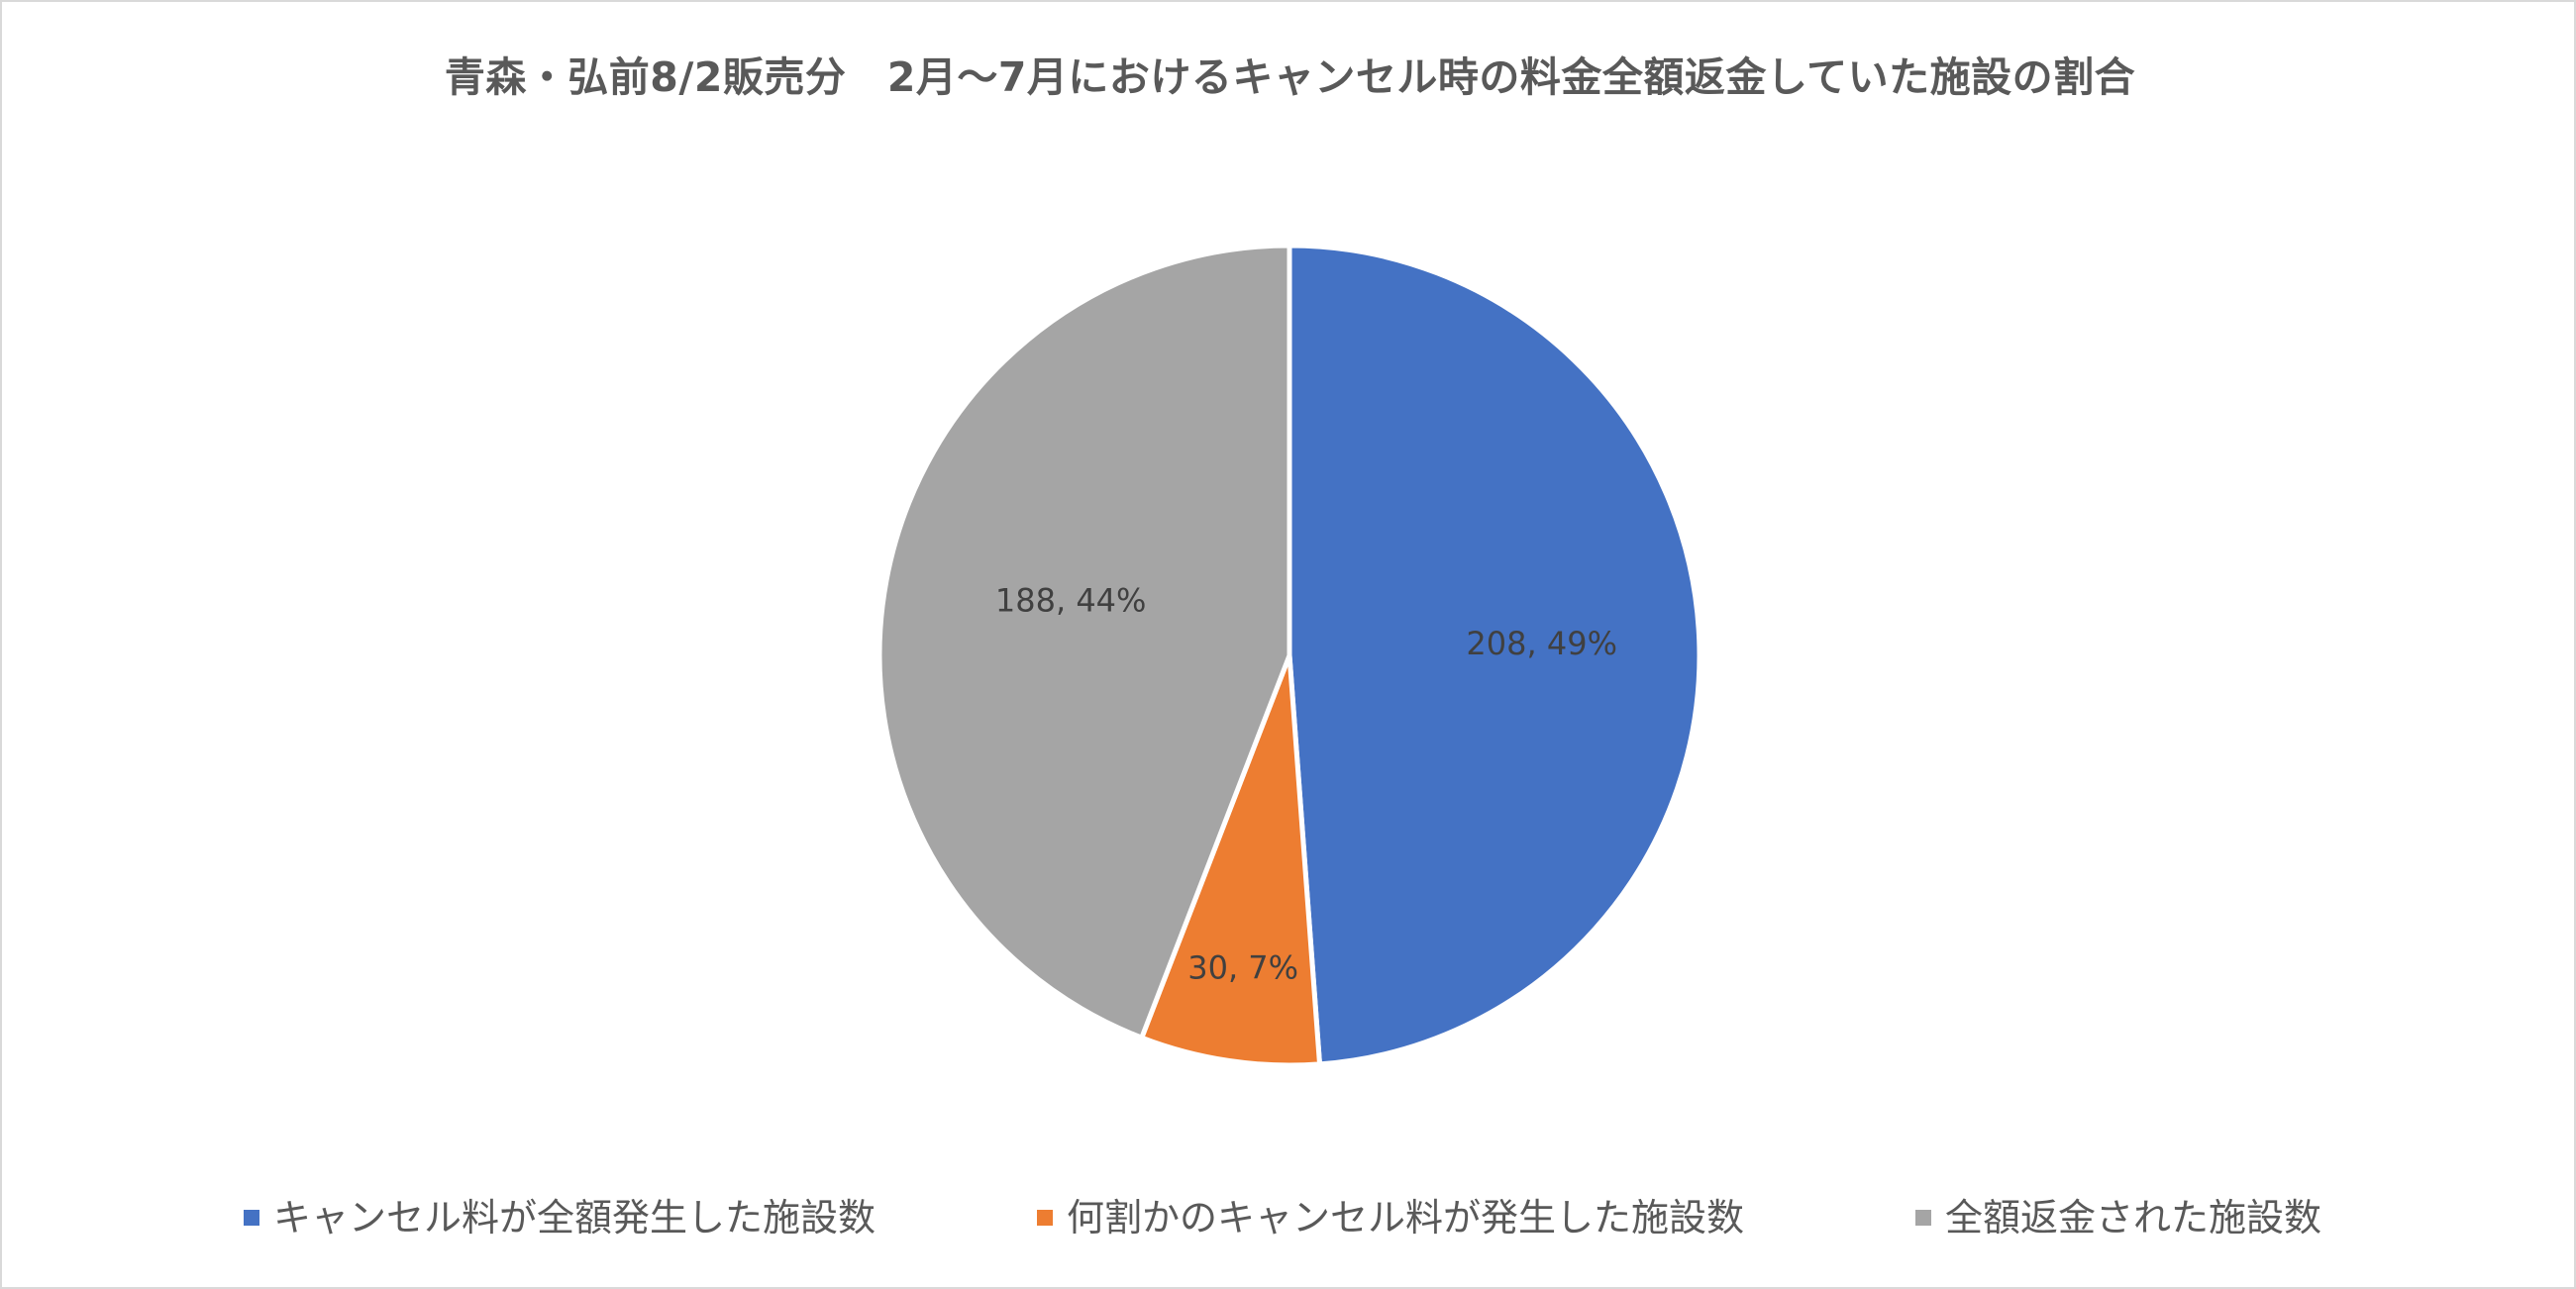 This screenshot has height=1289, width=2576. I want to click on pie-slice-full-refund, so click(1084, 642).